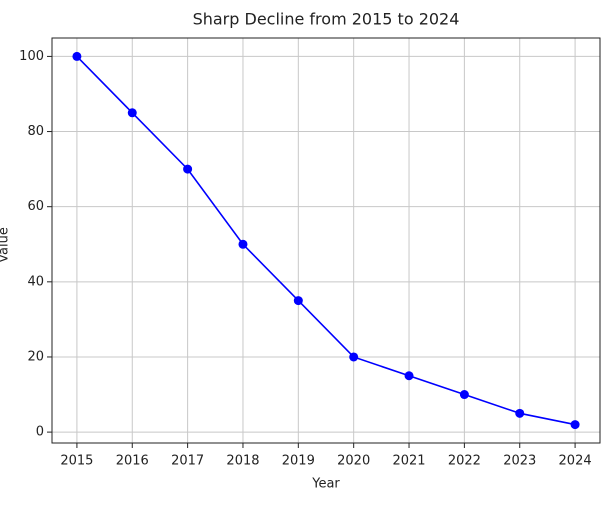  I want to click on y-axis-label: Value, so click(6, 245).